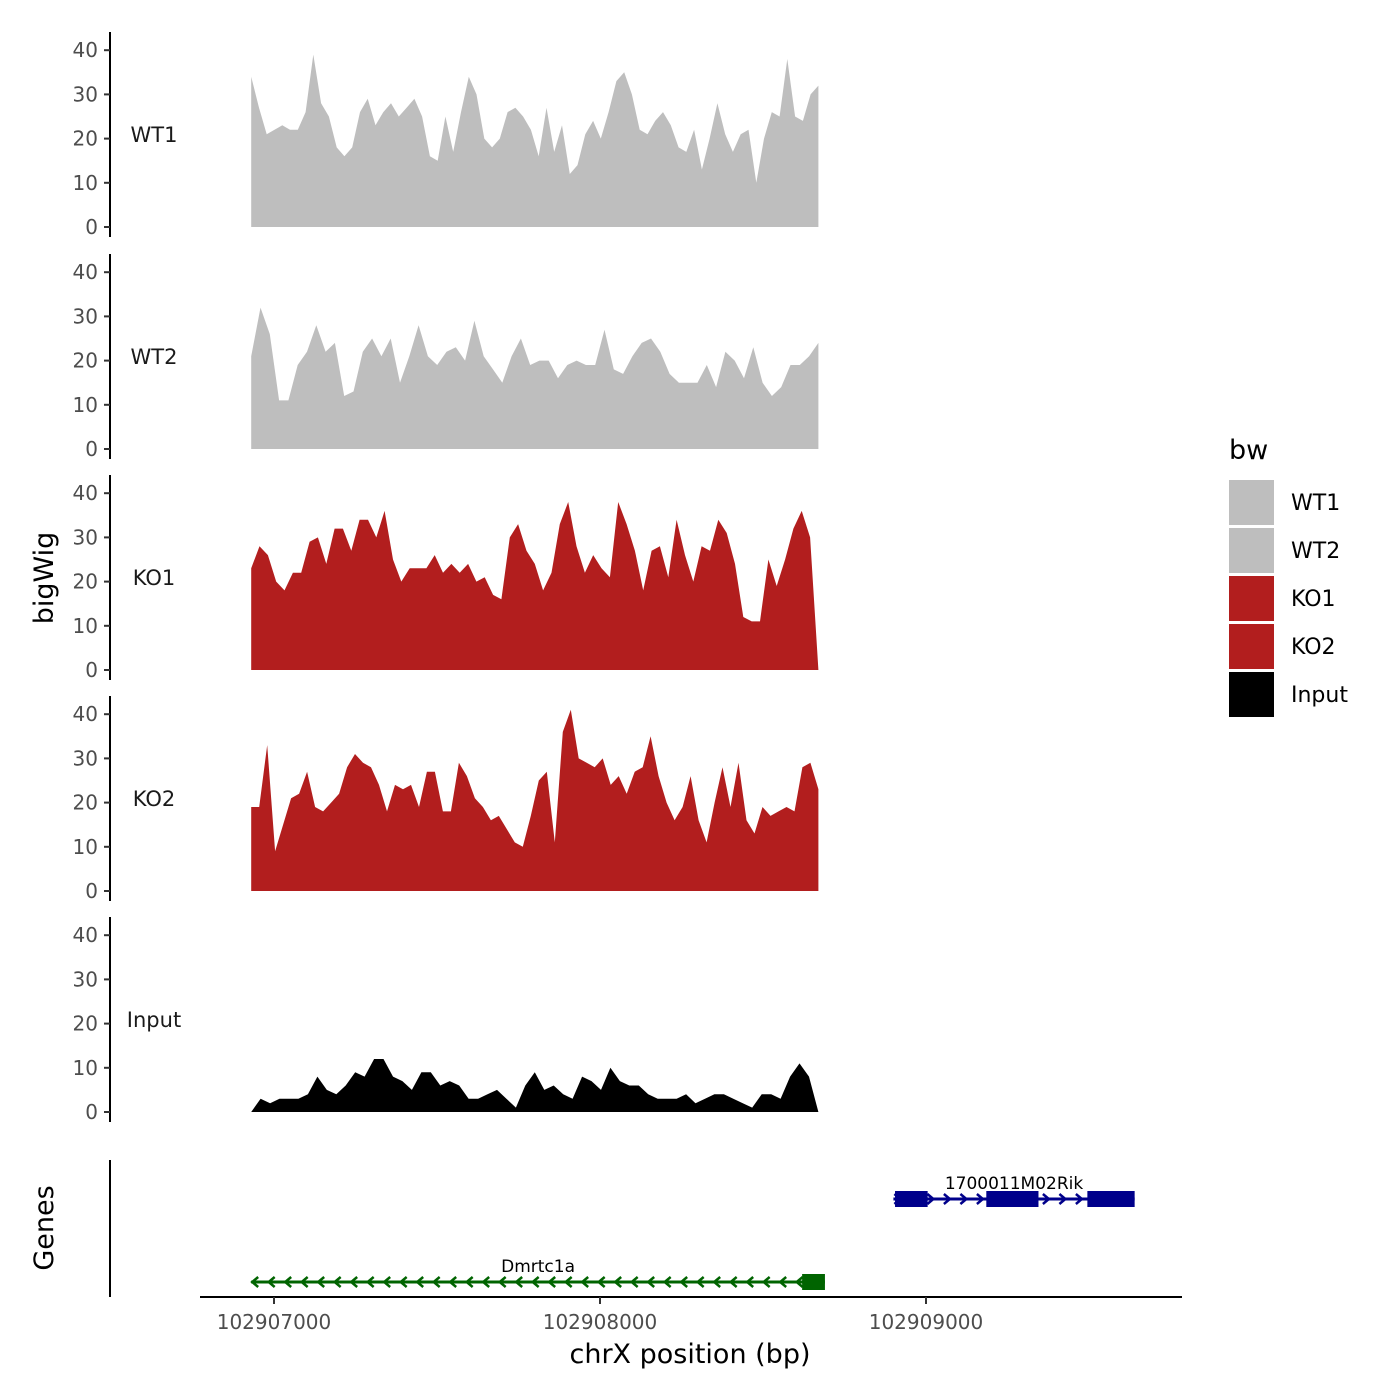 This screenshot has width=1400, height=1400. What do you see at coordinates (44, 578) in the screenshot?
I see `y-axis-title: bigWig` at bounding box center [44, 578].